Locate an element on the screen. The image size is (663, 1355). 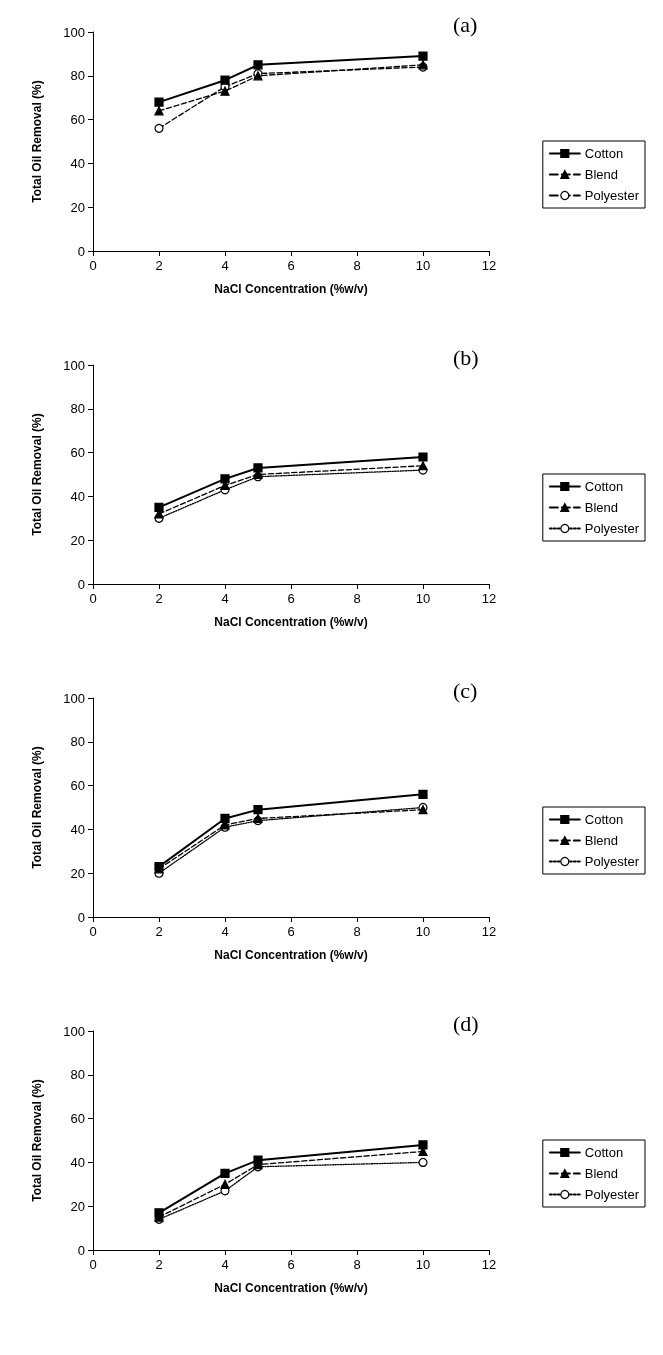
chart-title: (b) is located at coordinates (466, 357).